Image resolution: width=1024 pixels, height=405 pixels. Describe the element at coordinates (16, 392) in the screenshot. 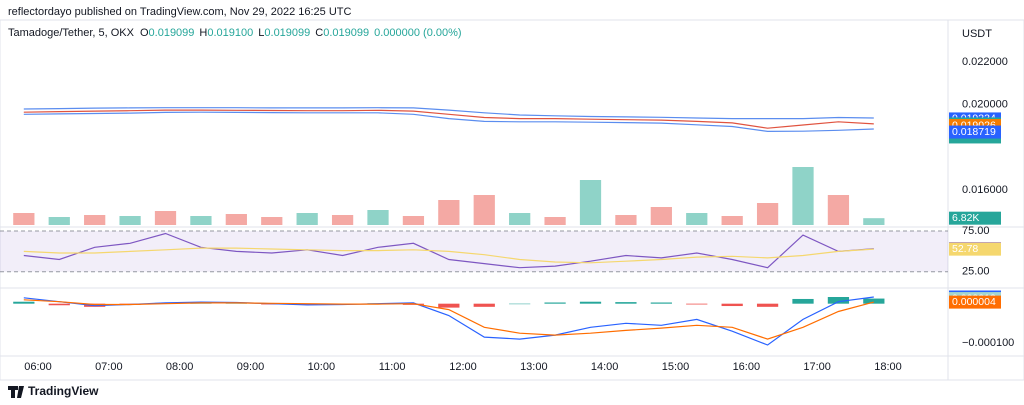

I see `logo` at that location.